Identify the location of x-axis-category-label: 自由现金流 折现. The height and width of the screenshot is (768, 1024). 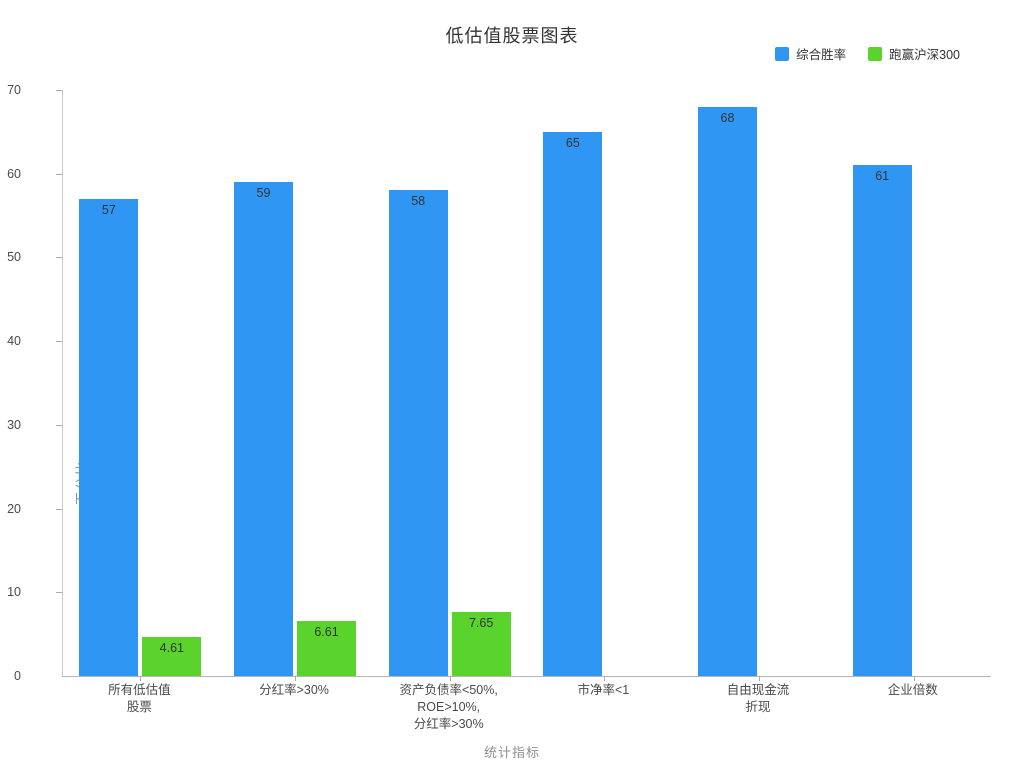
(758, 698).